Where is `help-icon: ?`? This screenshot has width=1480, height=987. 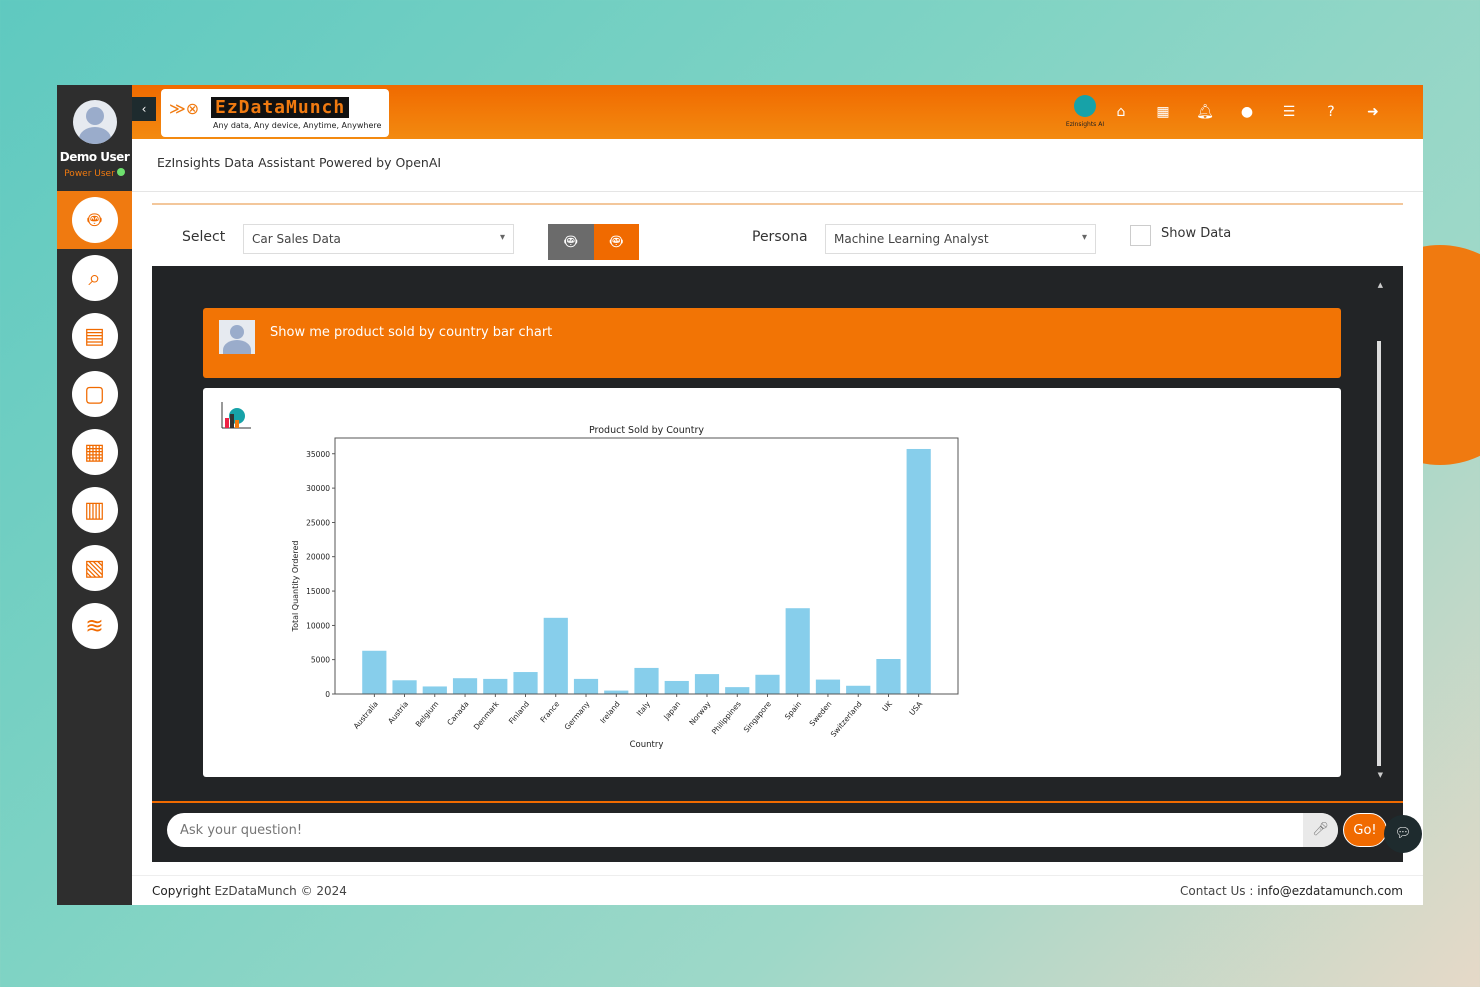
help-icon: ? is located at coordinates (1331, 112).